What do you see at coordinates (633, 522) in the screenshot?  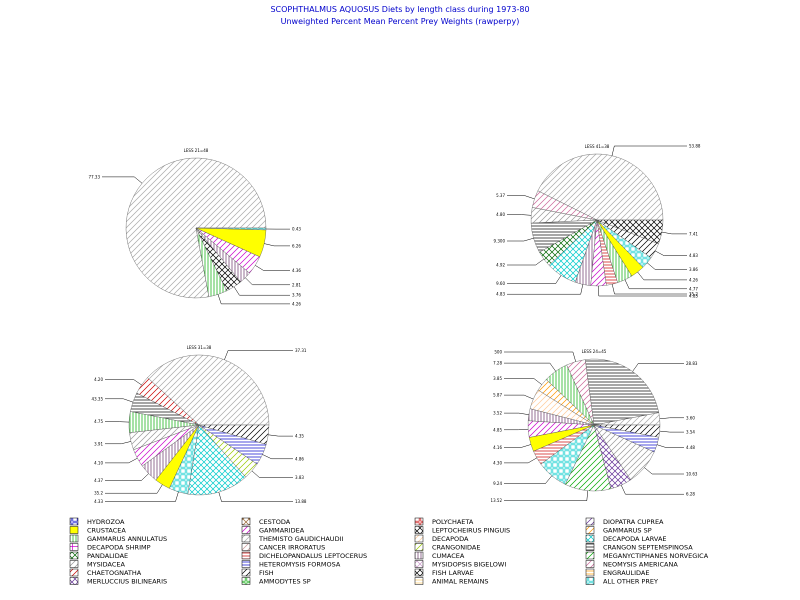 I see `legend-label-diopatra-cuprea: DIOPATRA CUPREA` at bounding box center [633, 522].